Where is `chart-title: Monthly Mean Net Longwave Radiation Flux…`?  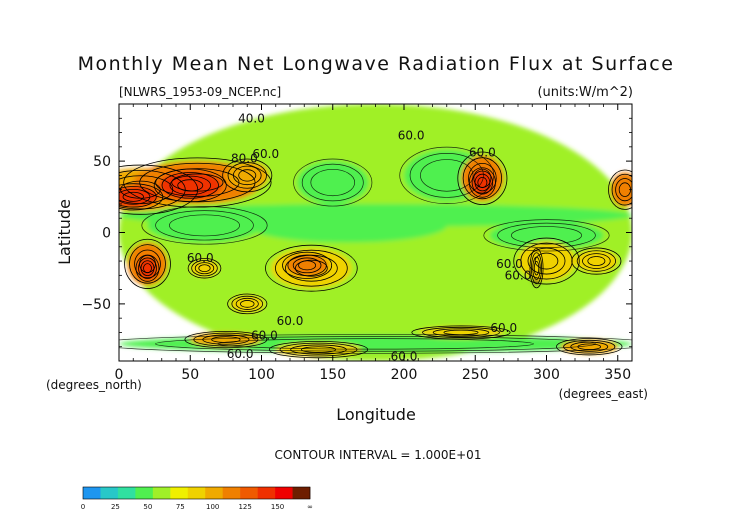
chart-title: Monthly Mean Net Longwave Radiation Flux… is located at coordinates (376, 64).